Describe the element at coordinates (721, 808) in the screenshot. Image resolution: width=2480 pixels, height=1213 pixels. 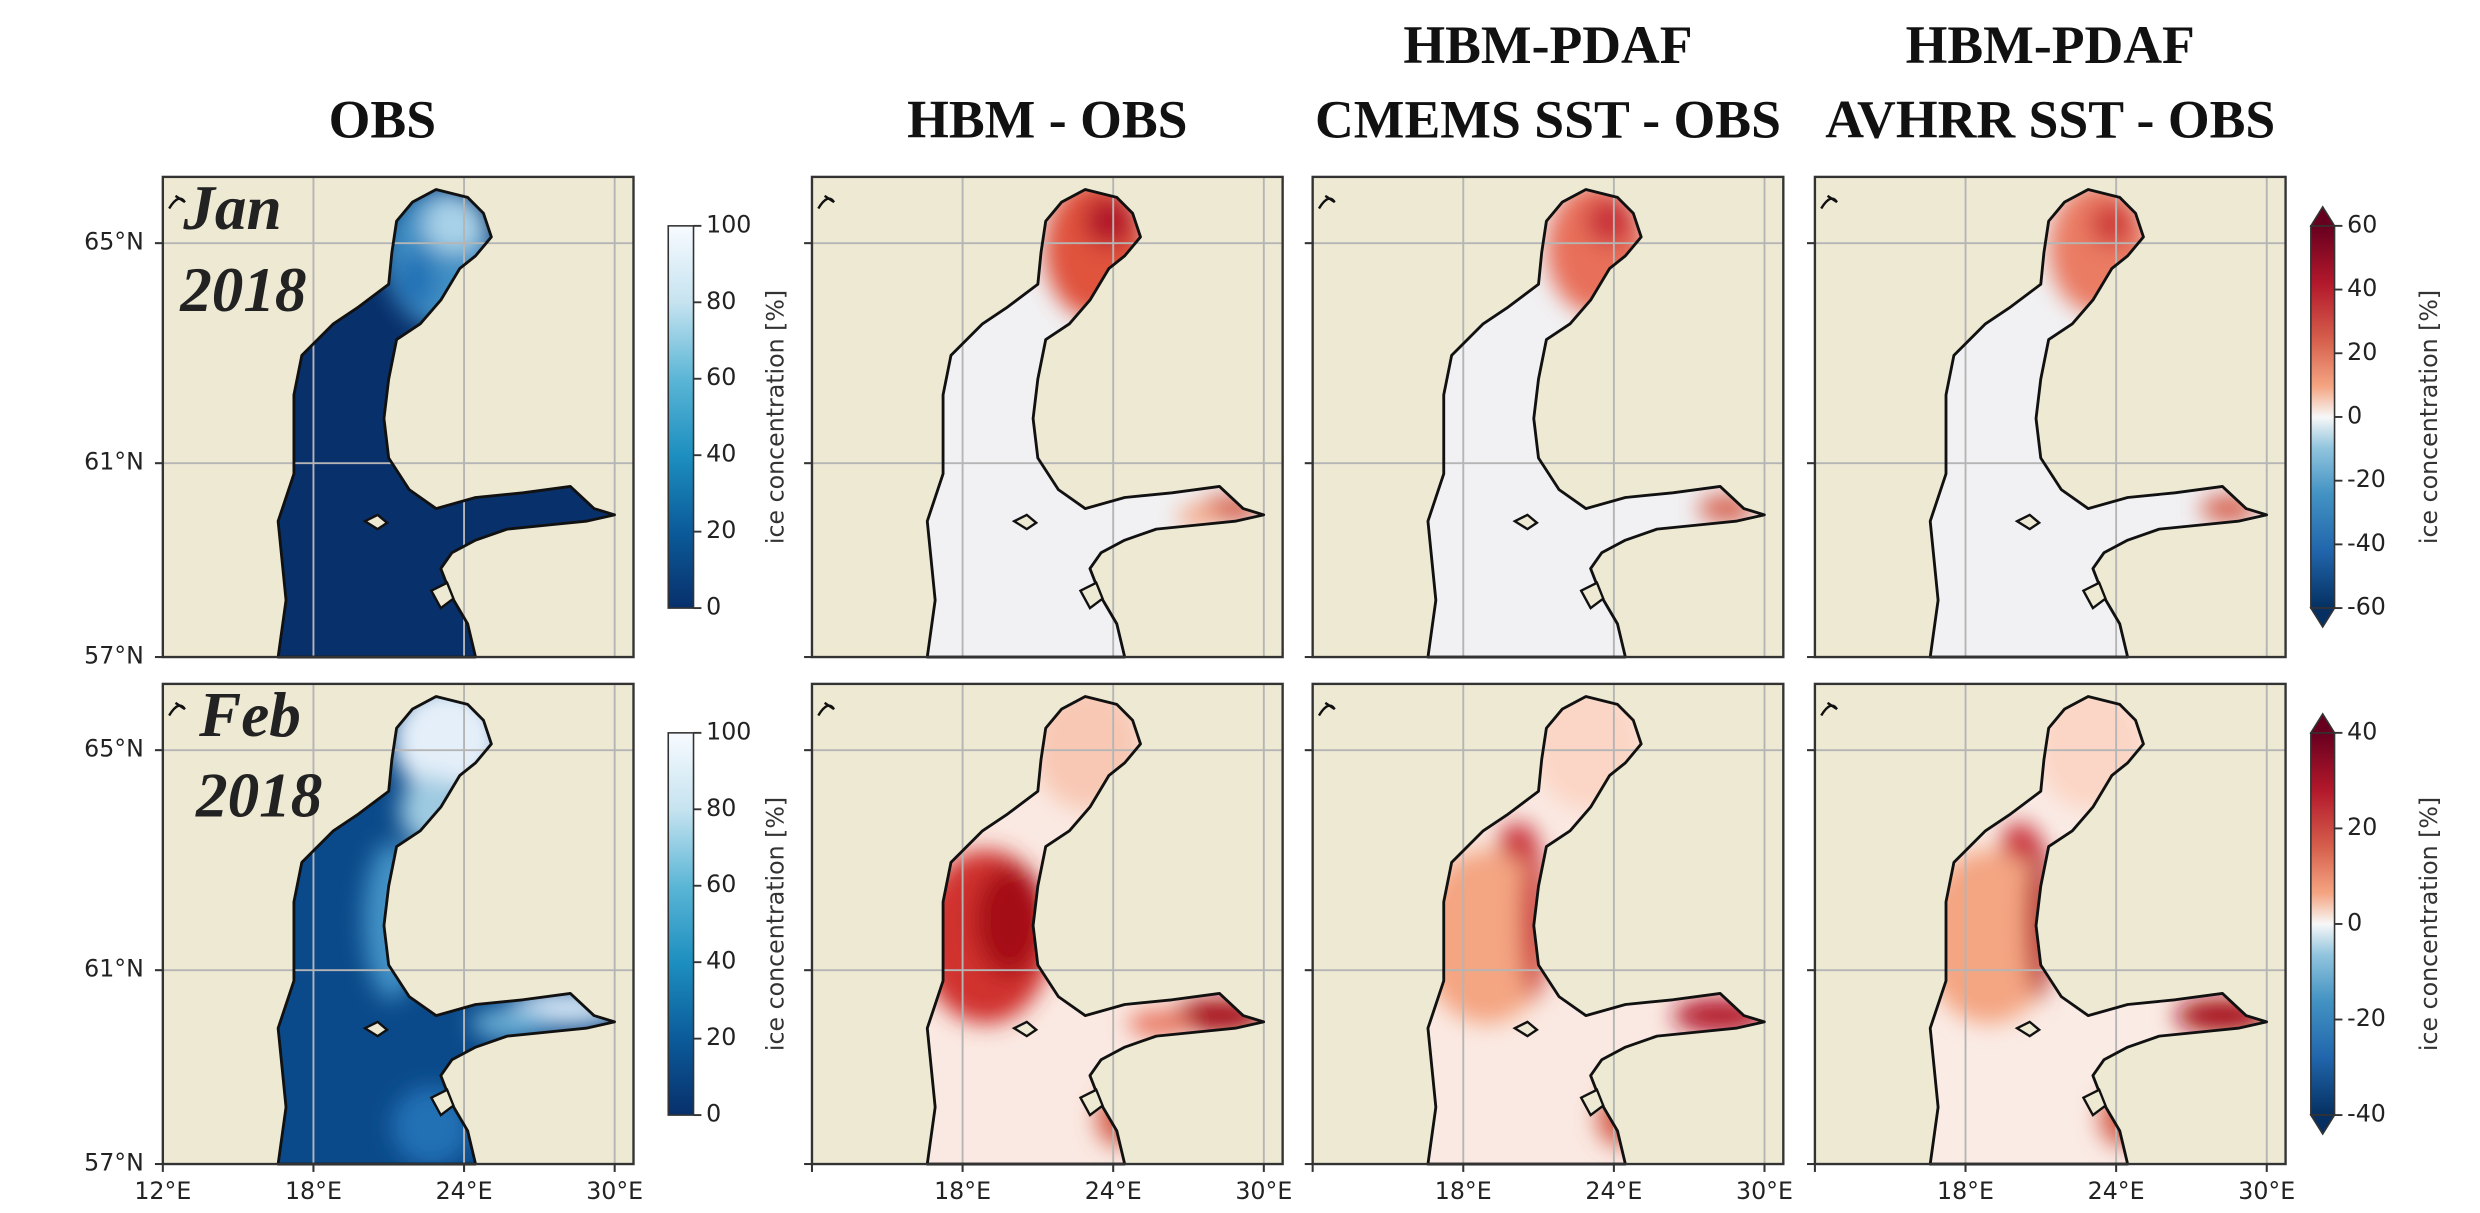
I see `colorbar-tick-label: 80` at that location.